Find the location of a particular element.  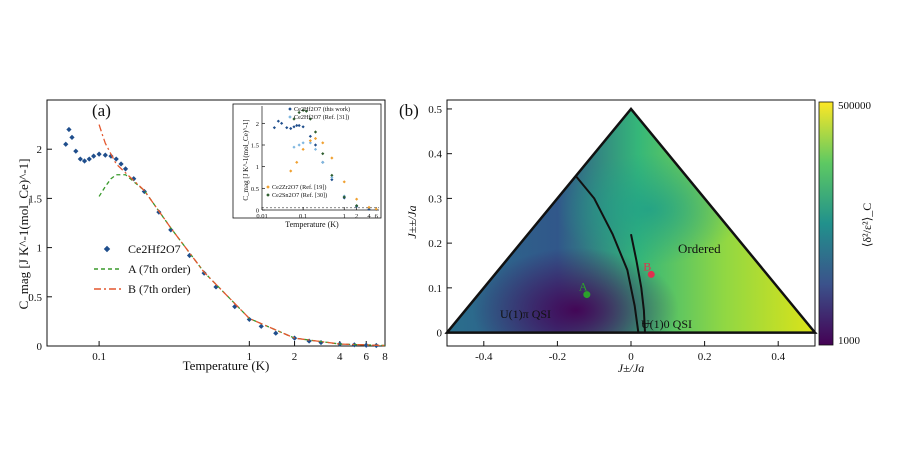

y-tick-label: 0.1 is located at coordinates (435, 289).